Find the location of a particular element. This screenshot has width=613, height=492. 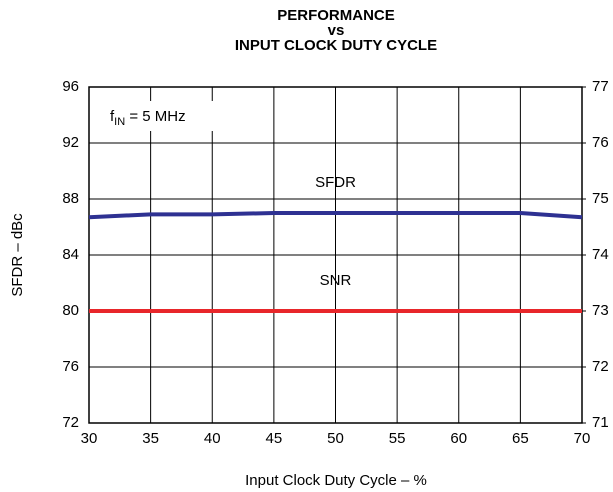

chart-title: INPUT CLOCK DUTY CYCLE is located at coordinates (336, 45).